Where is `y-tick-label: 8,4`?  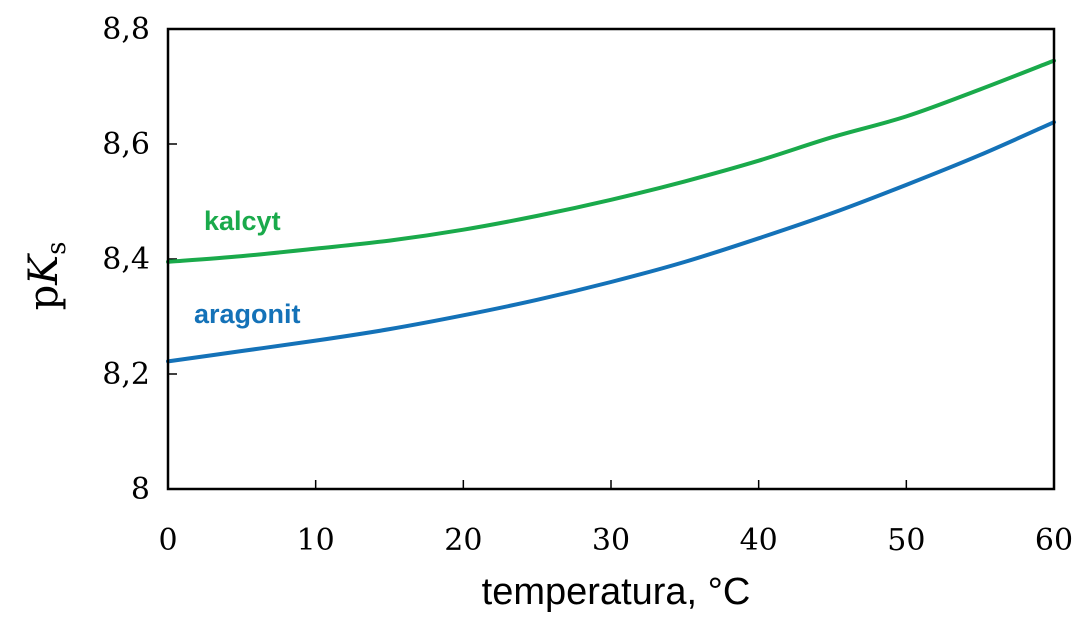
y-tick-label: 8,4 is located at coordinates (126, 259).